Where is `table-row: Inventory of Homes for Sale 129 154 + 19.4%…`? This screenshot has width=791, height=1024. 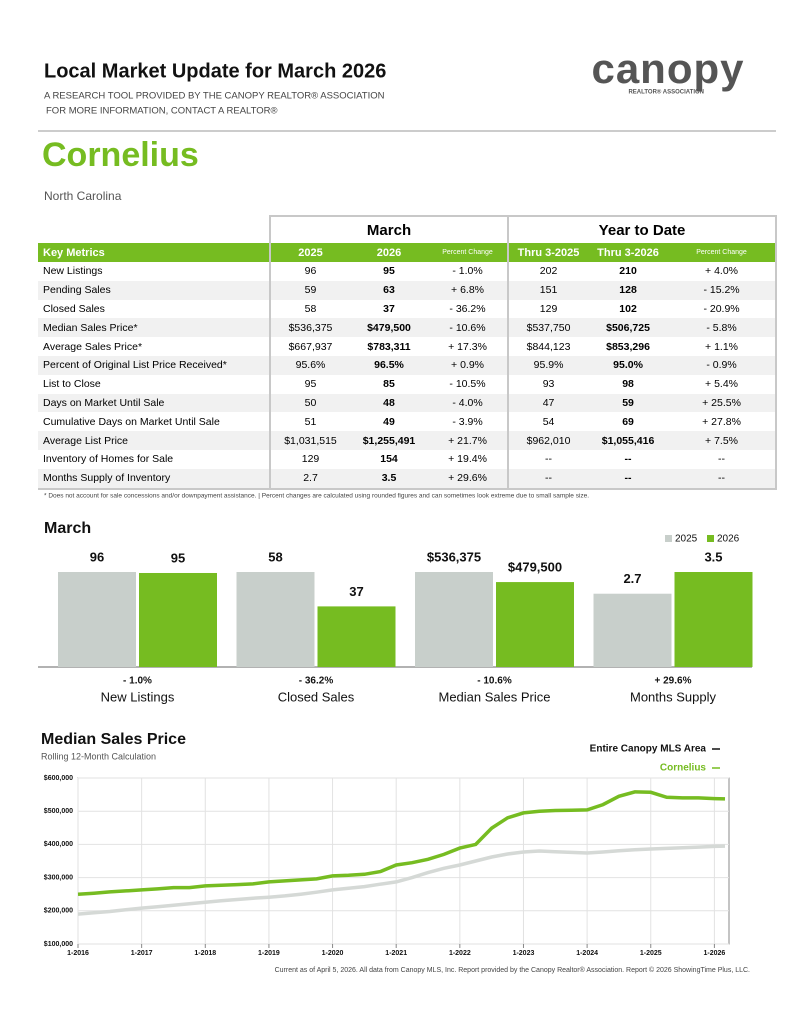 table-row: Inventory of Homes for Sale 129 154 + 19.4%… is located at coordinates (408, 459).